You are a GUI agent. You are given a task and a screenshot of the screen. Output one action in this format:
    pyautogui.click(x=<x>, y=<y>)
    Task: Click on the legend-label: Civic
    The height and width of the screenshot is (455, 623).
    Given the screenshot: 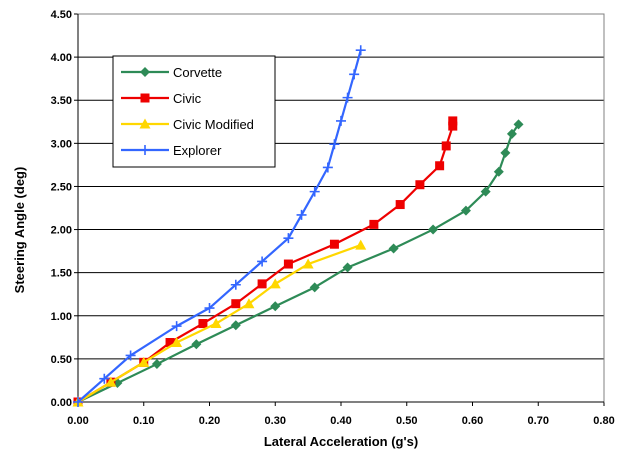 What is the action you would take?
    pyautogui.click(x=187, y=98)
    